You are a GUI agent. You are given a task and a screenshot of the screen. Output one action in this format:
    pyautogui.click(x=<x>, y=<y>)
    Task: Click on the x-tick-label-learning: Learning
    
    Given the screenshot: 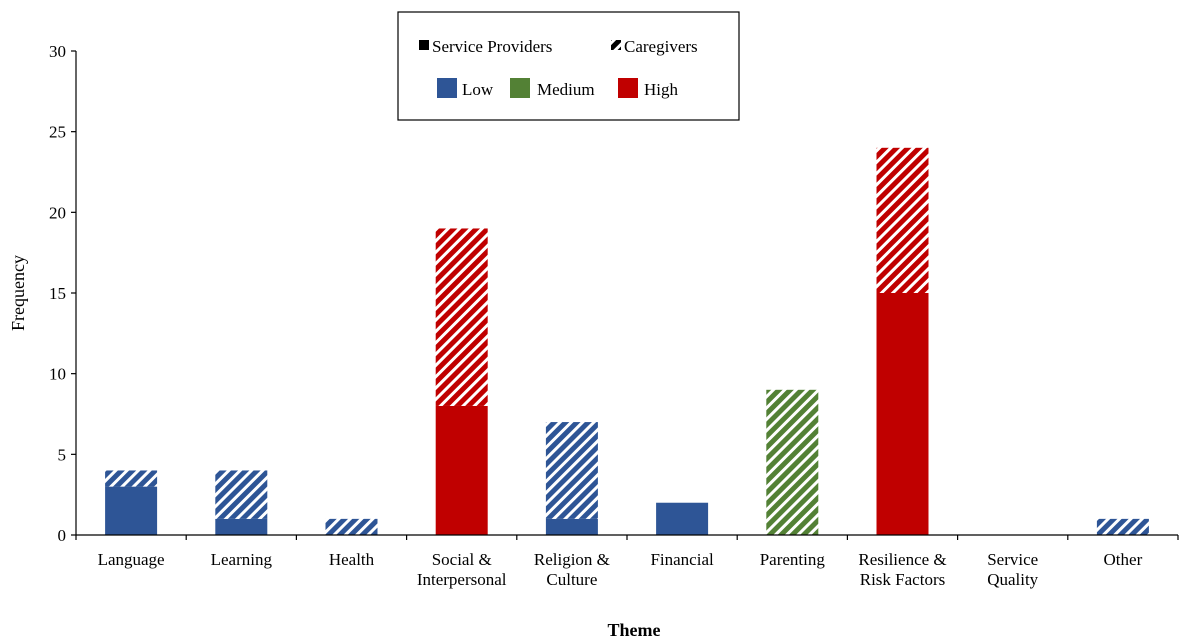 What is the action you would take?
    pyautogui.click(x=242, y=559)
    